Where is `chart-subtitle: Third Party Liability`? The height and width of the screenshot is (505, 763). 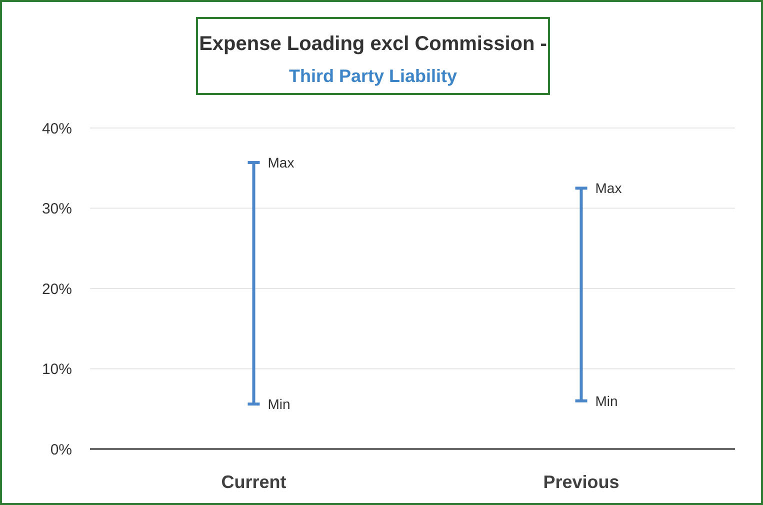
chart-subtitle: Third Party Liability is located at coordinates (373, 76).